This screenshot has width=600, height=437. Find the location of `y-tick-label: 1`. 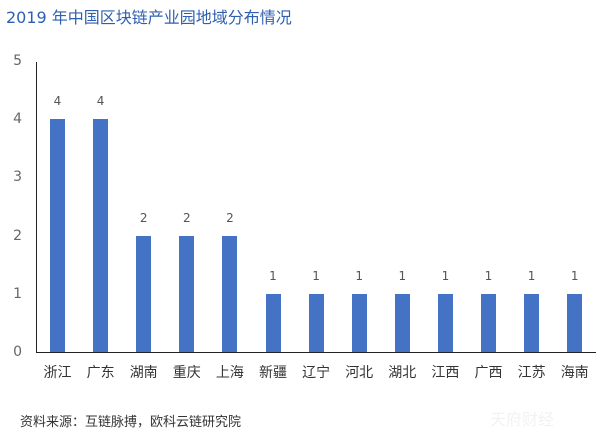

y-tick-label: 1 is located at coordinates (17, 293).